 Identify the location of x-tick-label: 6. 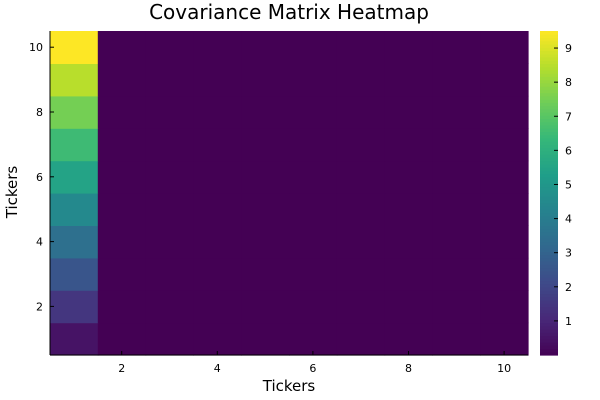
(312, 368).